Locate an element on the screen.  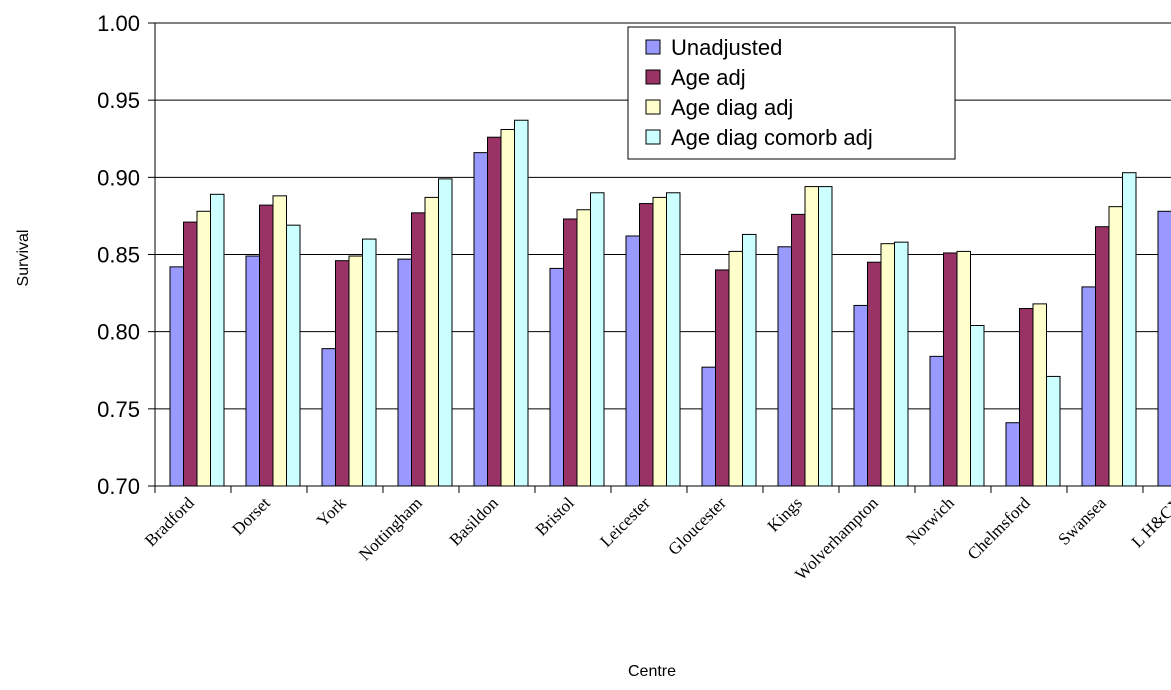
y-tick-label: 0.70 is located at coordinates (118, 486).